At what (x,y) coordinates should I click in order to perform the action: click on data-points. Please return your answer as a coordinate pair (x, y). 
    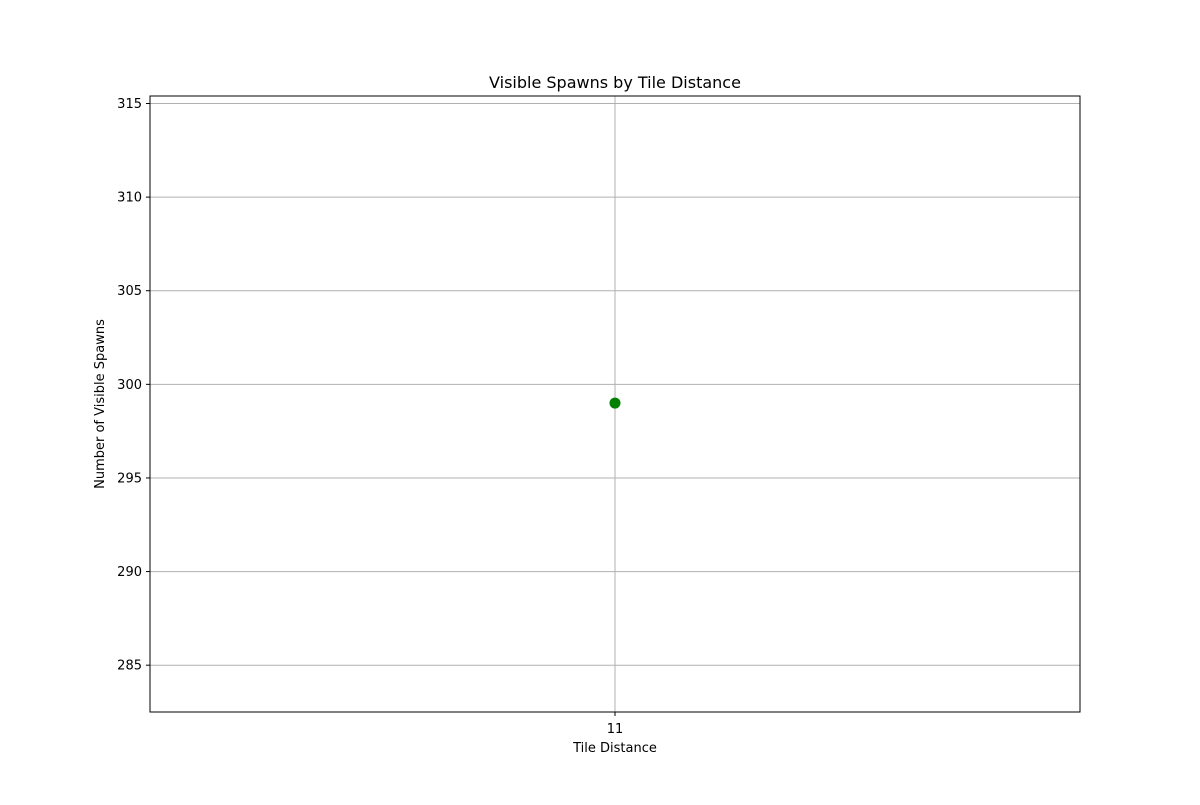
    Looking at the image, I should click on (615, 403).